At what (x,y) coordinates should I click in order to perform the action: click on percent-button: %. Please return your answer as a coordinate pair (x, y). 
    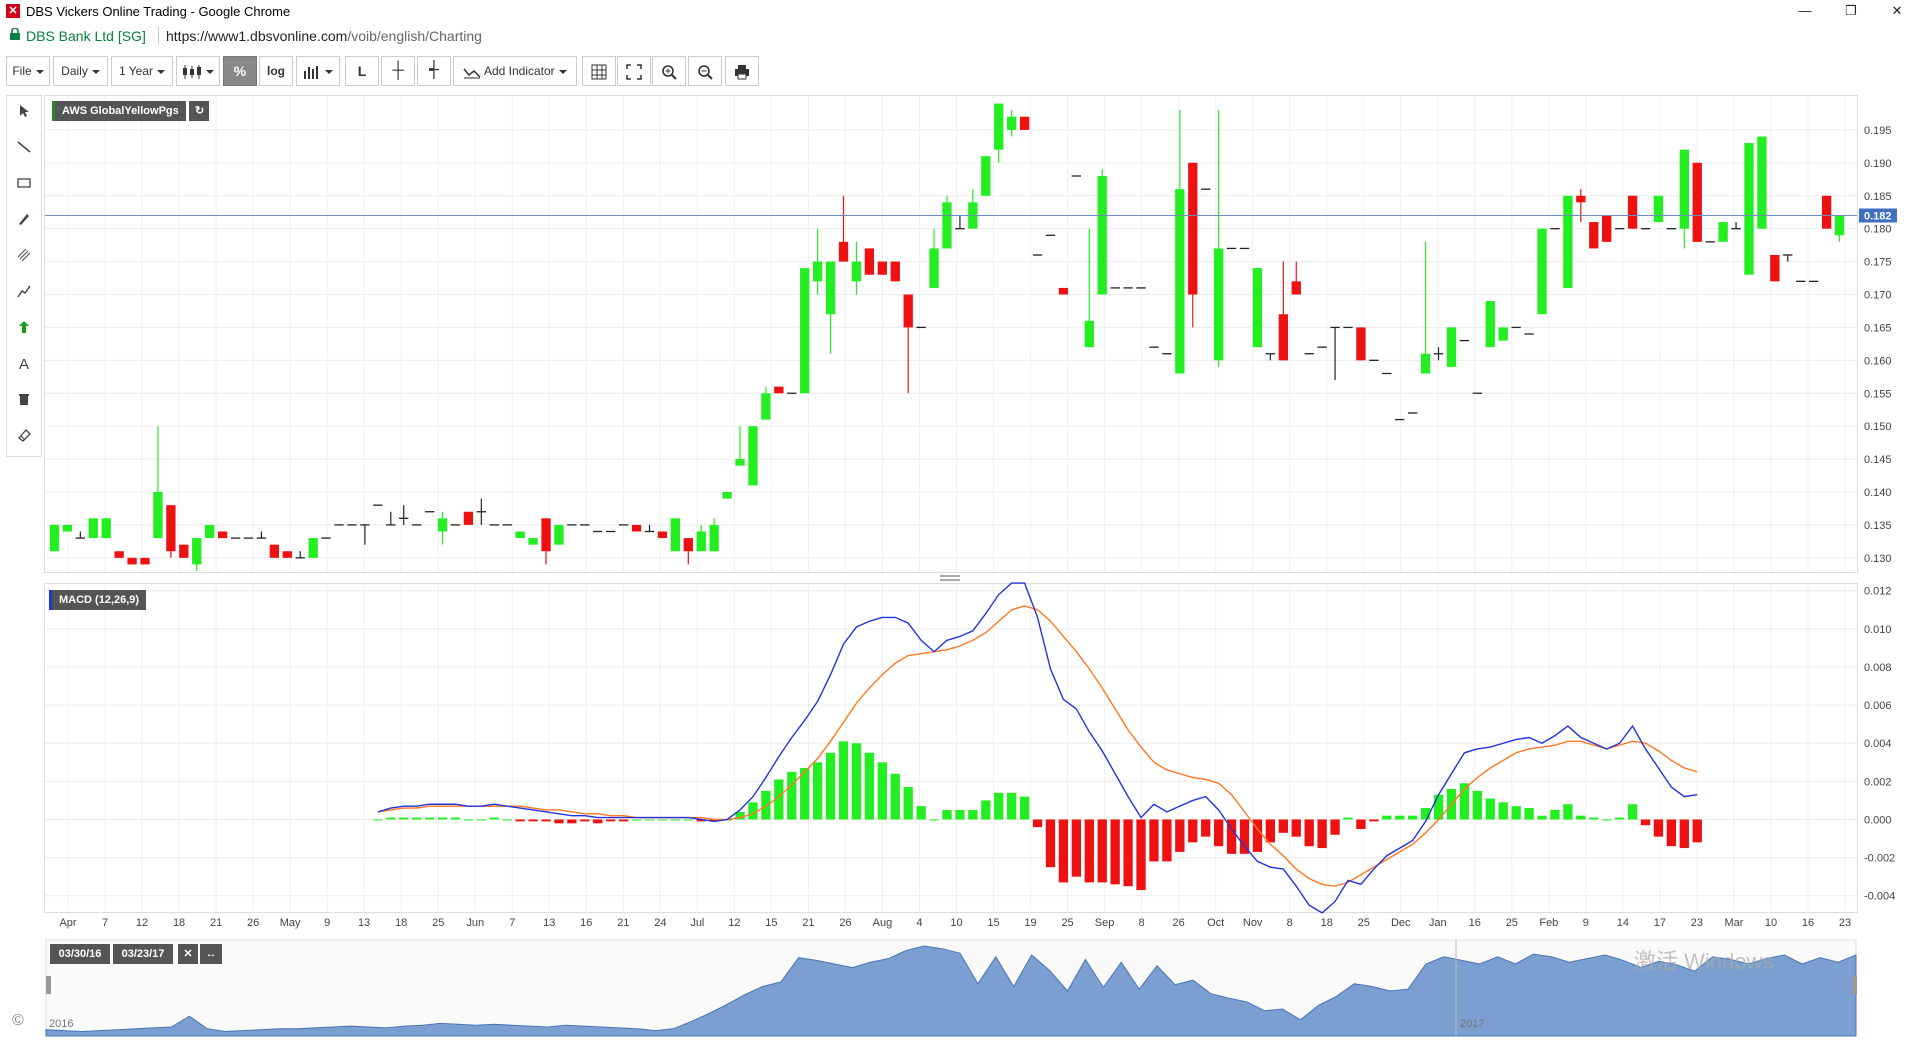
    Looking at the image, I should click on (240, 71).